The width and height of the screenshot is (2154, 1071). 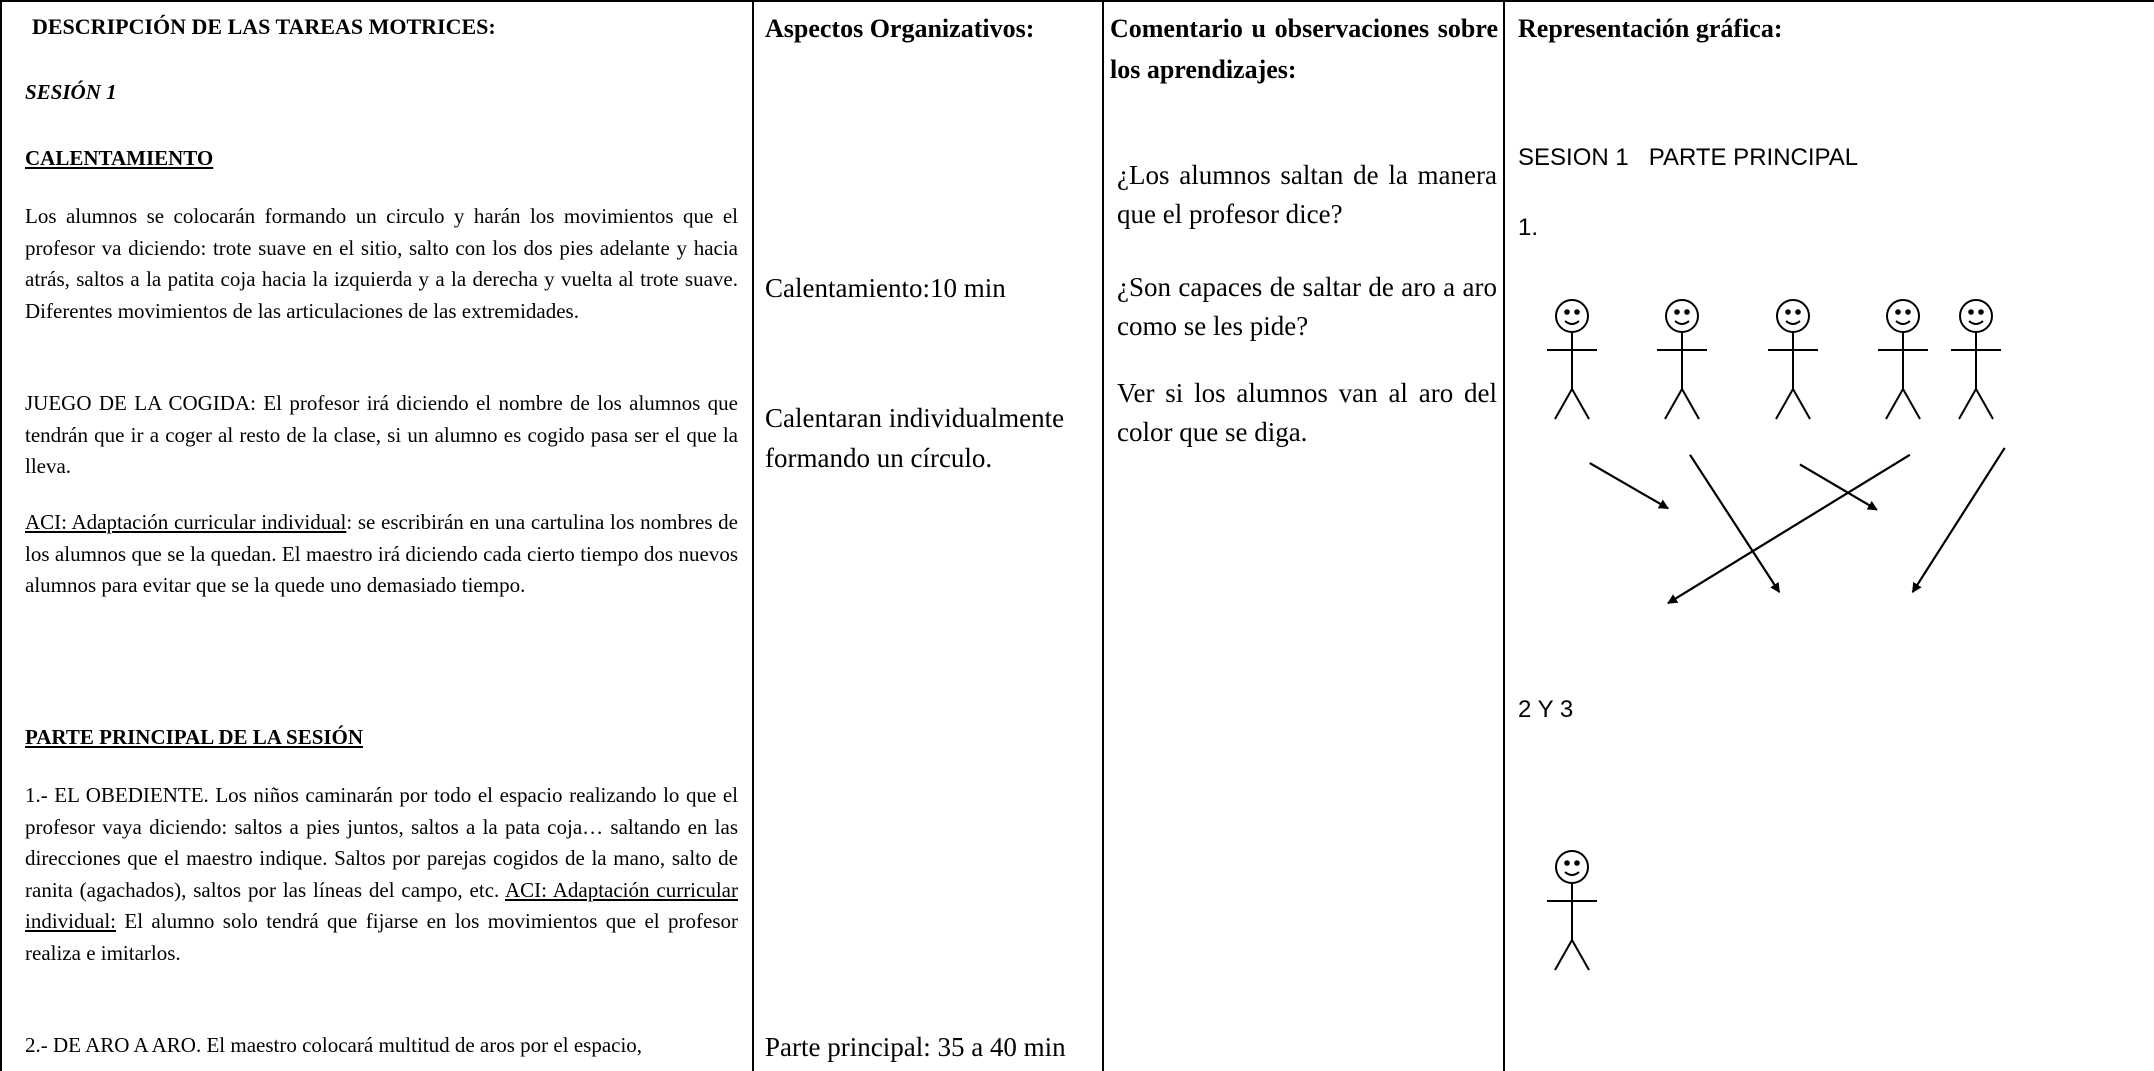 I want to click on section-heading: PARTE PRINCIPAL DE LA SESIÓN, so click(x=381, y=738).